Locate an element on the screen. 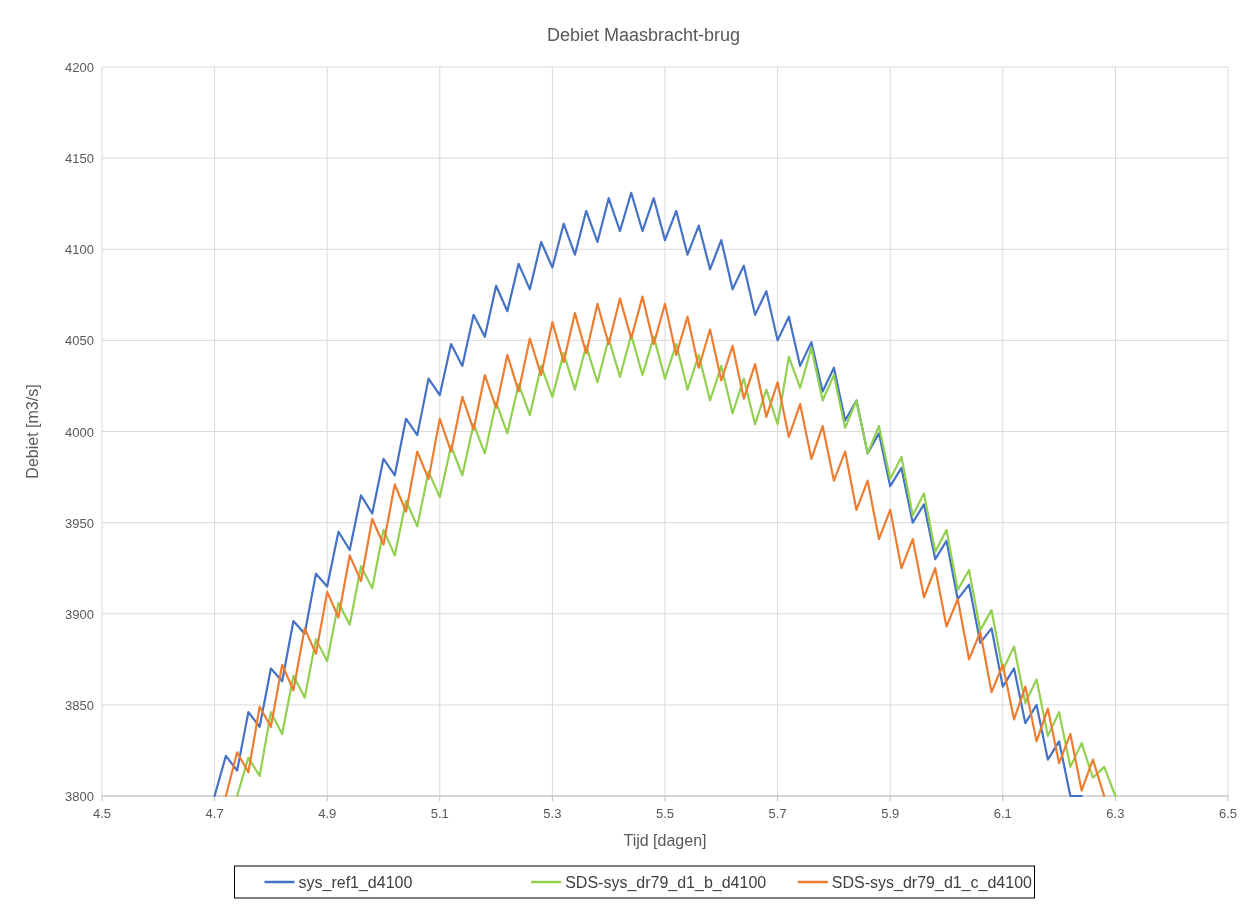 This screenshot has height=910, width=1259. legend-label: SDS-sys_dr79_d1_c_d4100 is located at coordinates (932, 883).